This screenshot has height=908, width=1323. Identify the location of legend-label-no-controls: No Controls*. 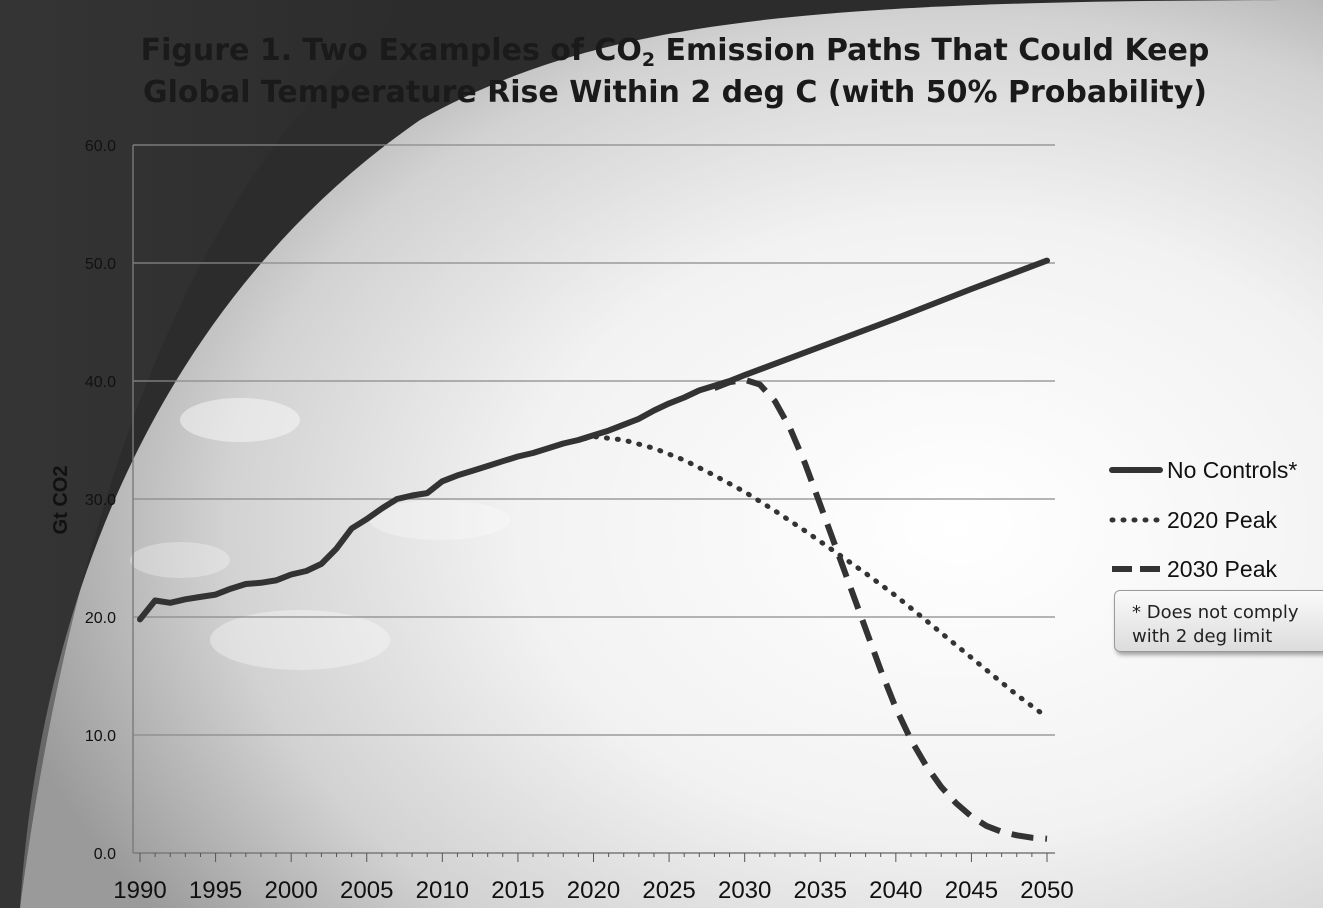
(1232, 470).